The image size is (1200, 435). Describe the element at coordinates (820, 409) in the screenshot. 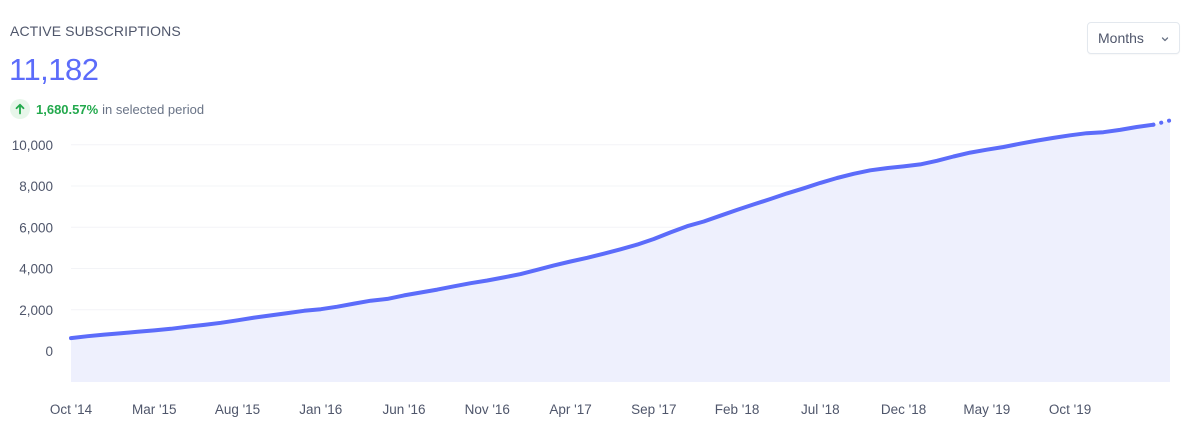

I see `x-tick-label: Jul '18` at that location.